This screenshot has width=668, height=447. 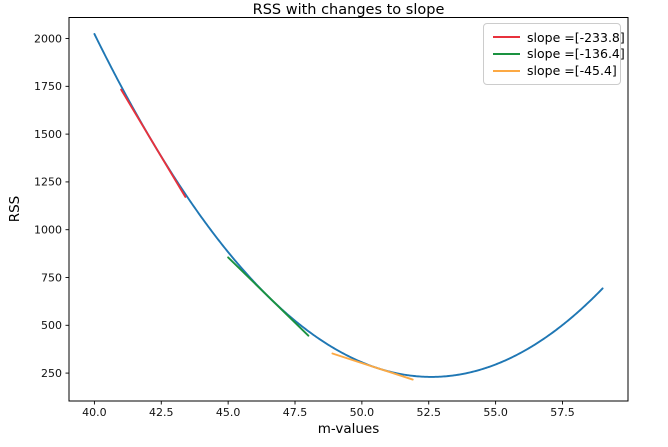 What do you see at coordinates (295, 412) in the screenshot?
I see `x-tick-label: 47.5` at bounding box center [295, 412].